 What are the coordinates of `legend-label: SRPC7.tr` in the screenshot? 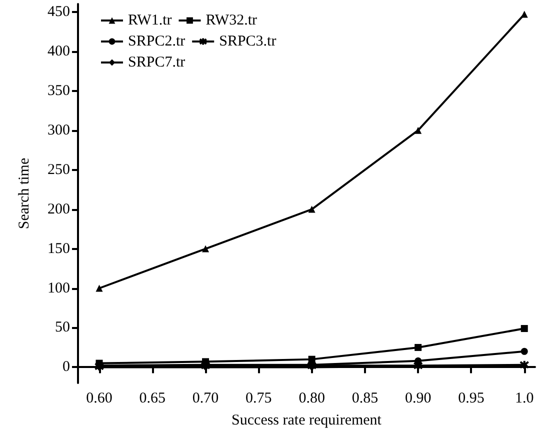 It's located at (157, 62).